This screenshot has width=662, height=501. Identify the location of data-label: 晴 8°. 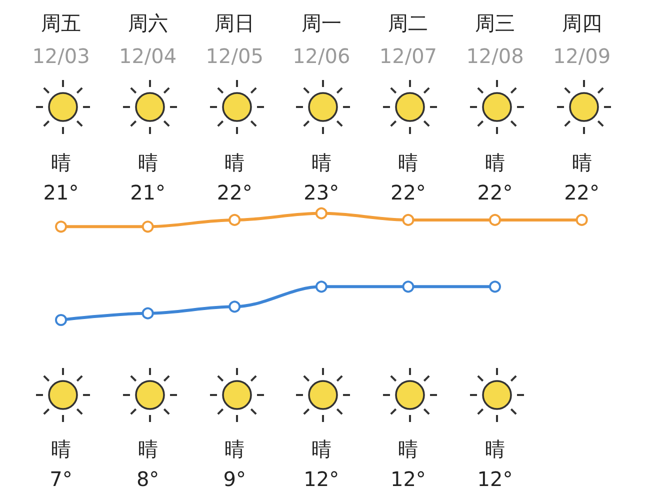
(148, 464).